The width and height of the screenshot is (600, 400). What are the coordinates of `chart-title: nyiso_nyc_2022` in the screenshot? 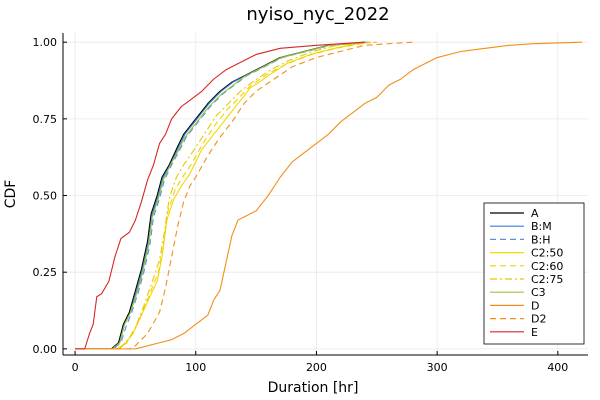 It's located at (317, 14).